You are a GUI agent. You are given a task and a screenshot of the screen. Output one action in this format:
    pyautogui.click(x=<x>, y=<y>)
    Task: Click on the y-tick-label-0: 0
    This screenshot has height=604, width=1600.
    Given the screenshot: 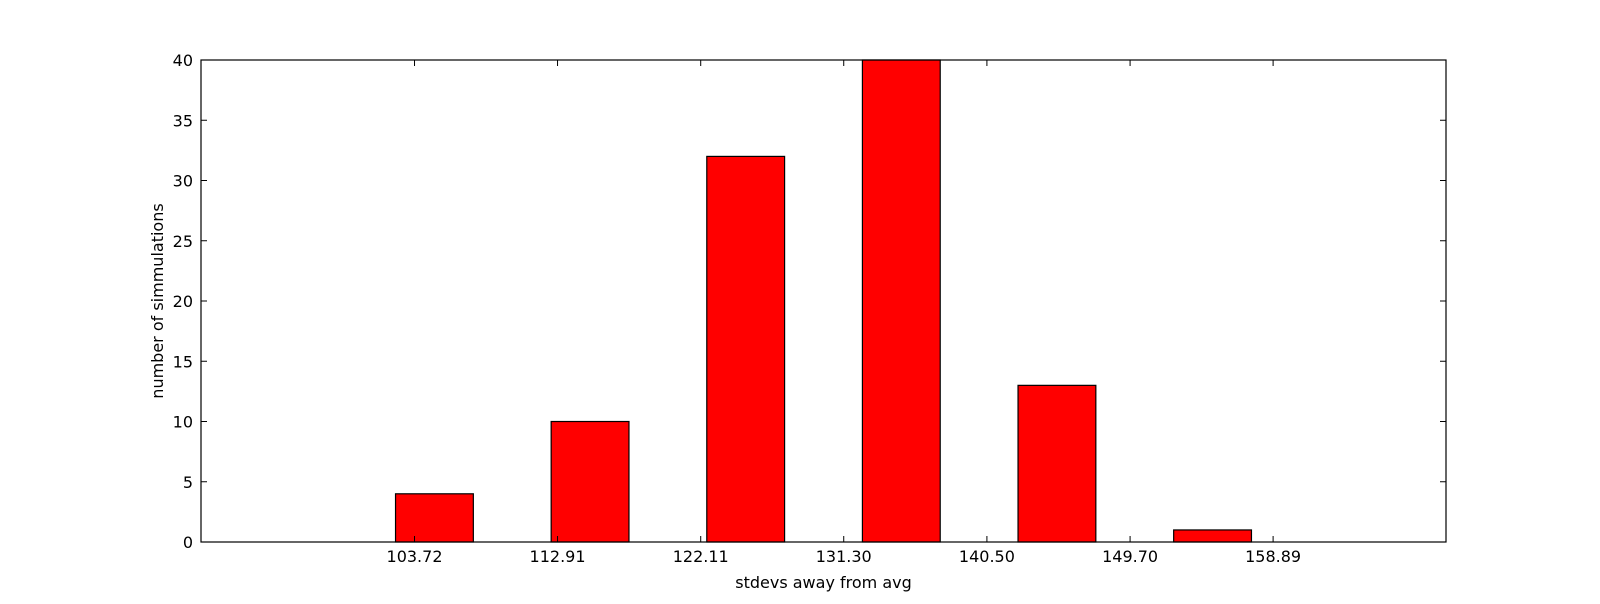 What is the action you would take?
    pyautogui.click(x=188, y=542)
    